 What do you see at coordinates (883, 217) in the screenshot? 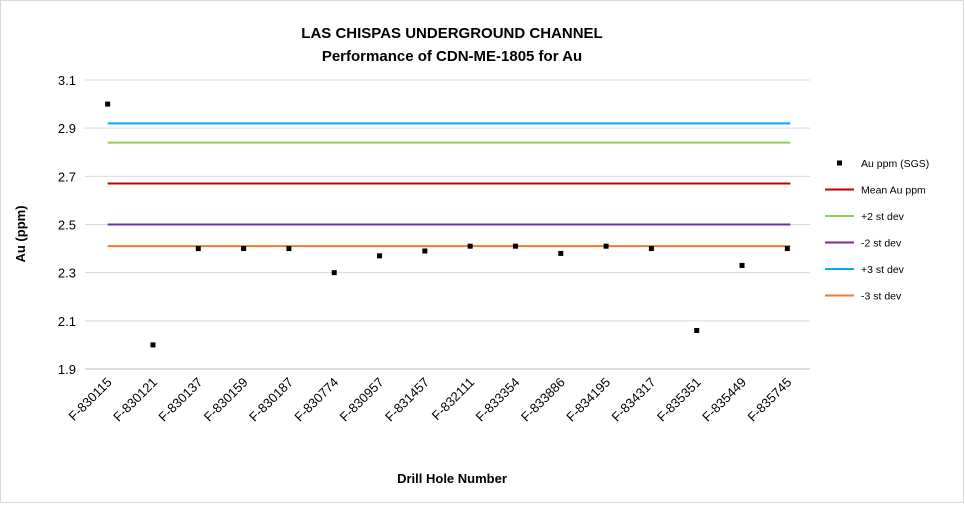
I see `legend-label: +2 st dev` at bounding box center [883, 217].